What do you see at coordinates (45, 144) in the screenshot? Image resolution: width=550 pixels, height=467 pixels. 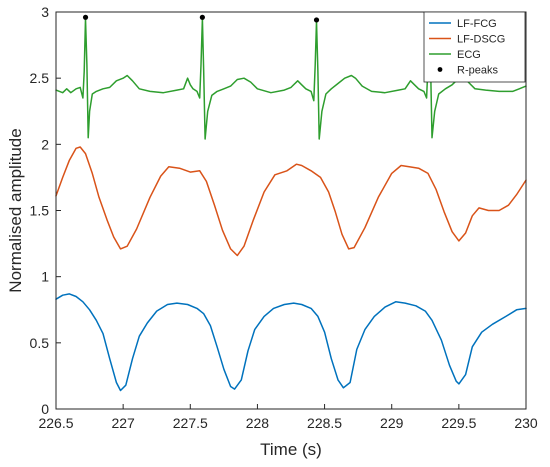 I see `y-tick-label: 2` at bounding box center [45, 144].